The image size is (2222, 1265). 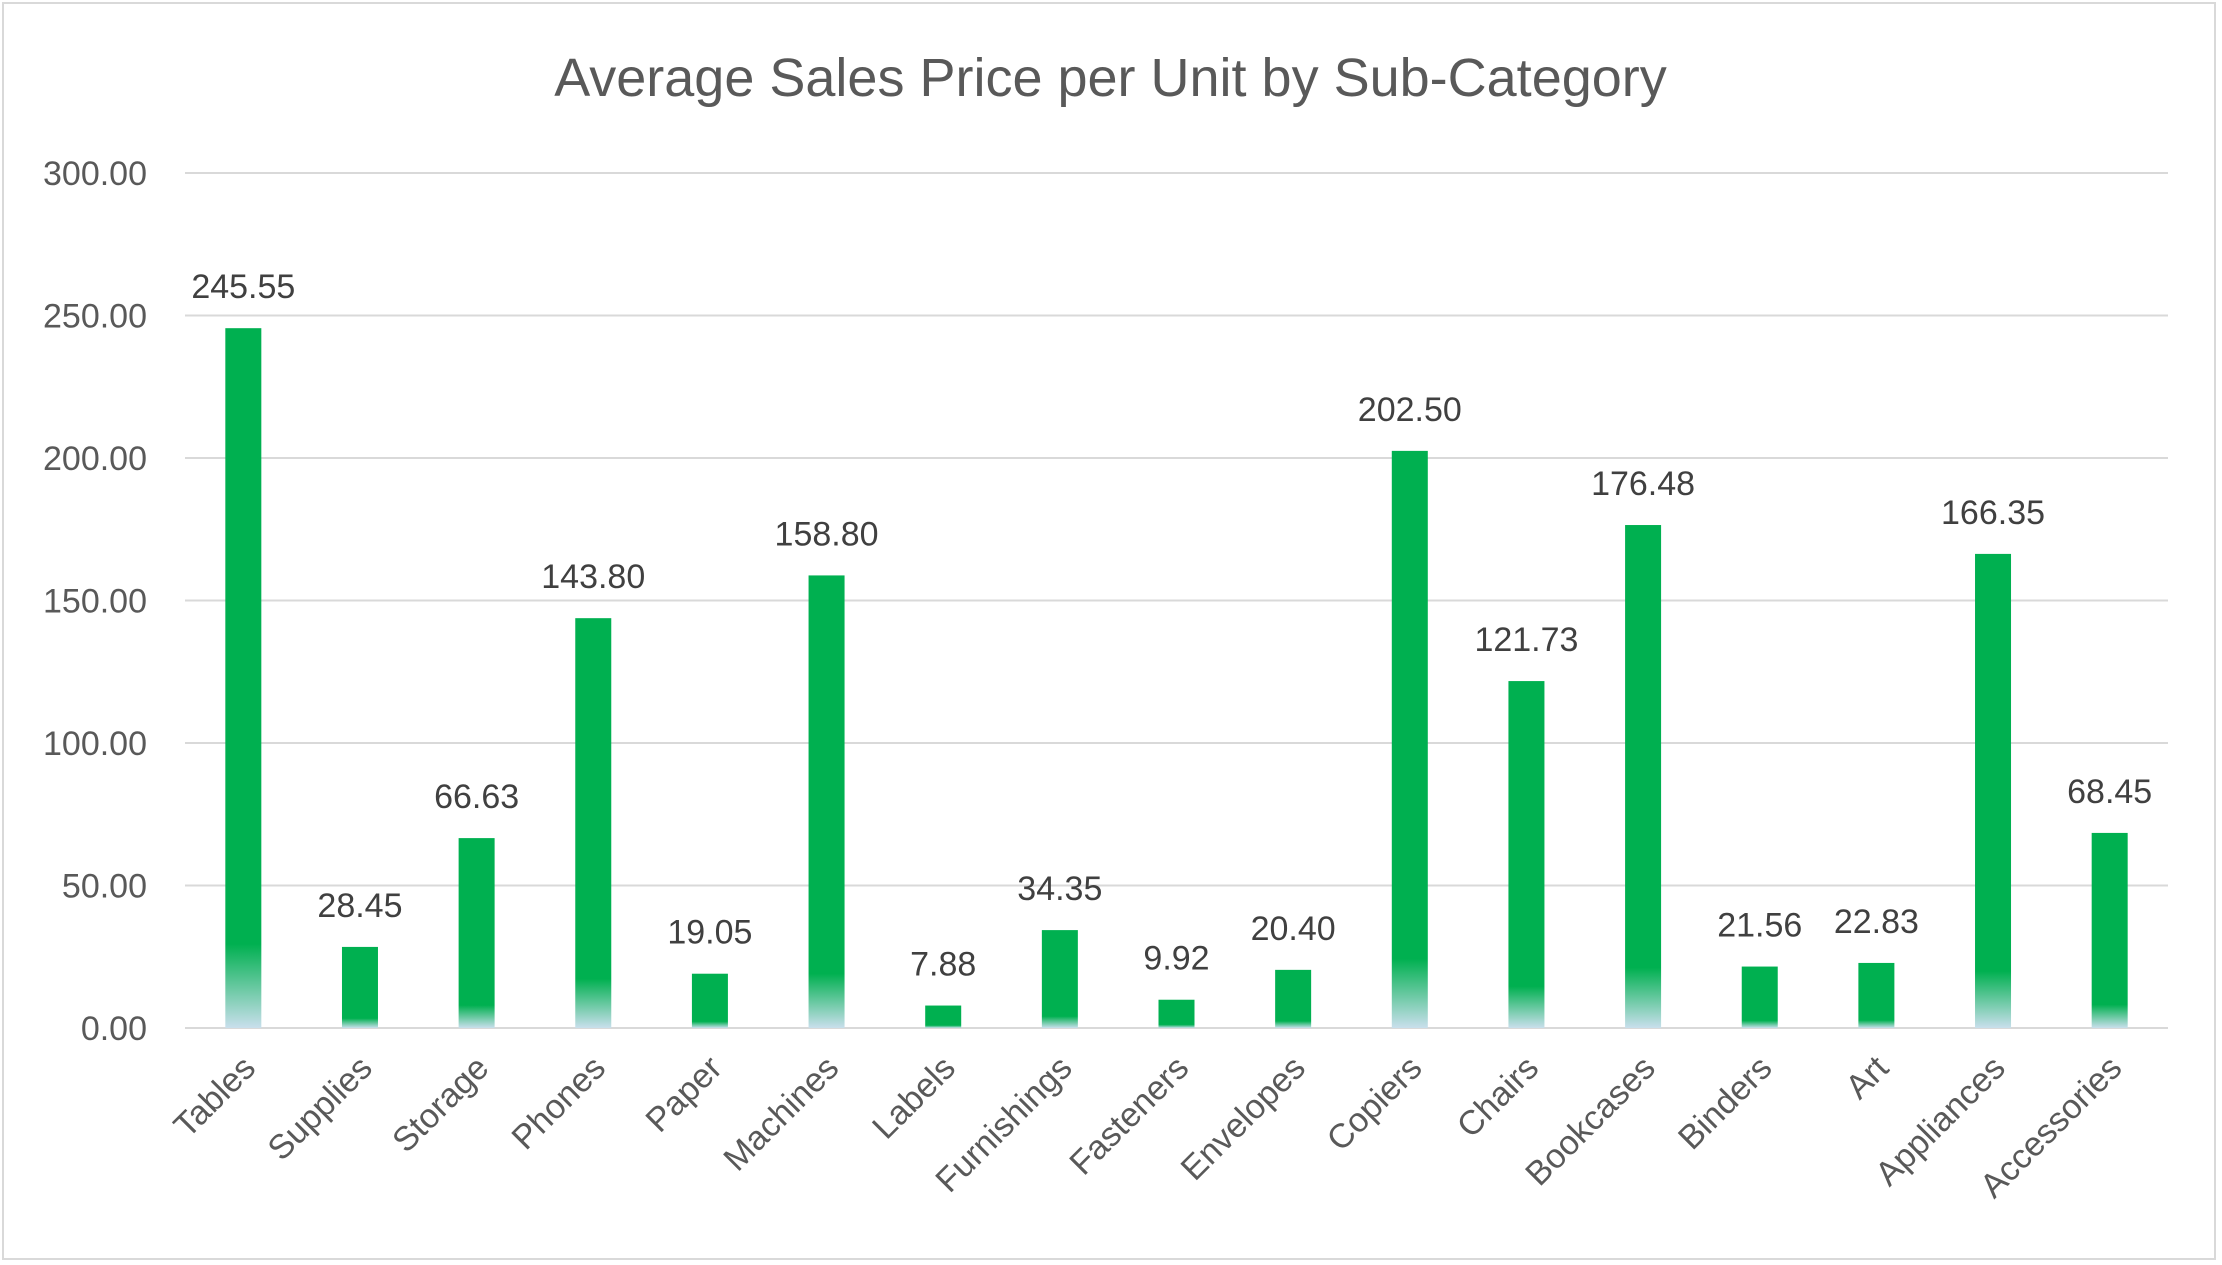 What do you see at coordinates (359, 906) in the screenshot?
I see `data-label: 28.45` at bounding box center [359, 906].